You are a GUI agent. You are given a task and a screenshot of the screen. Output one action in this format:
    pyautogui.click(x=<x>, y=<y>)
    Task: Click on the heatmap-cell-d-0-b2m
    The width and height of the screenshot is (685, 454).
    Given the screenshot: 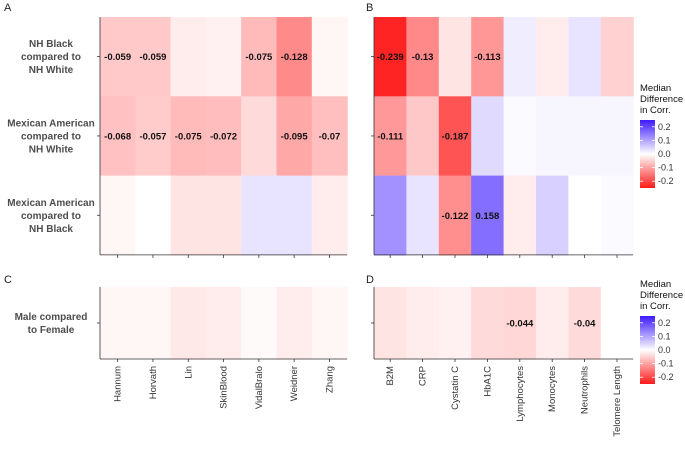 What is the action you would take?
    pyautogui.click(x=390, y=323)
    